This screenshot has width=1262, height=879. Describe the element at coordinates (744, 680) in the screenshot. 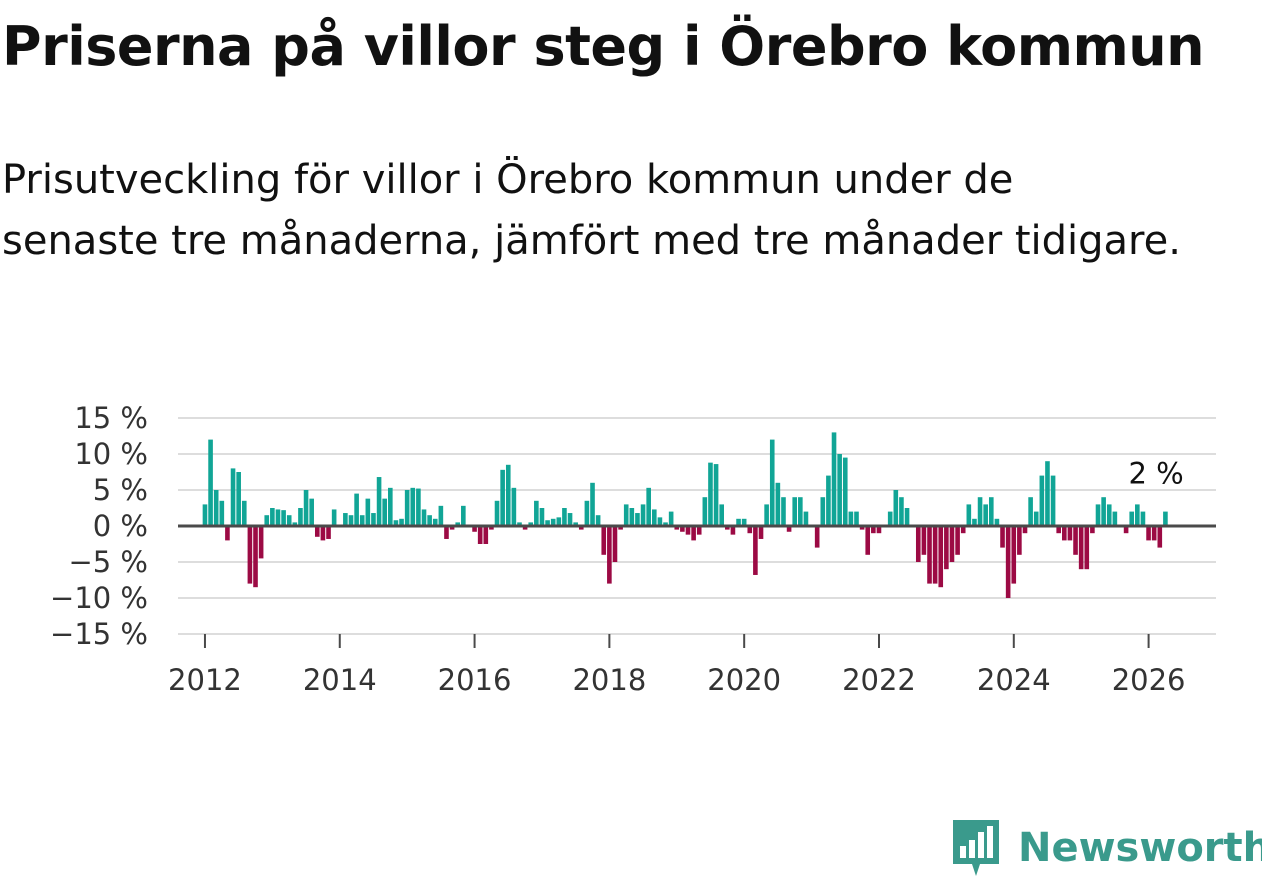

I see `x-tick-label: 2020` at that location.